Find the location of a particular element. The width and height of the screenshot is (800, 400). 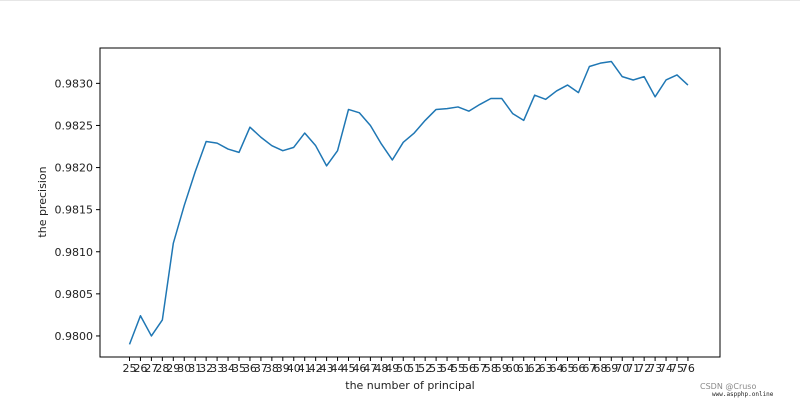

x-tick-label: 35 is located at coordinates (239, 368).